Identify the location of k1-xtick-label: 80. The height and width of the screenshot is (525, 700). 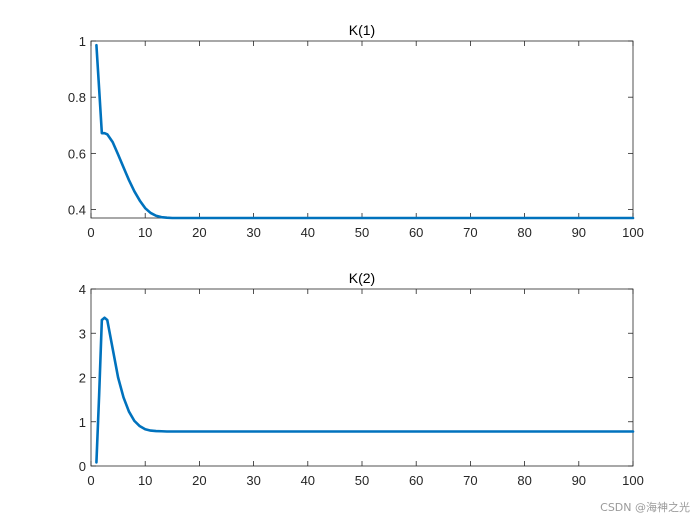
(524, 232).